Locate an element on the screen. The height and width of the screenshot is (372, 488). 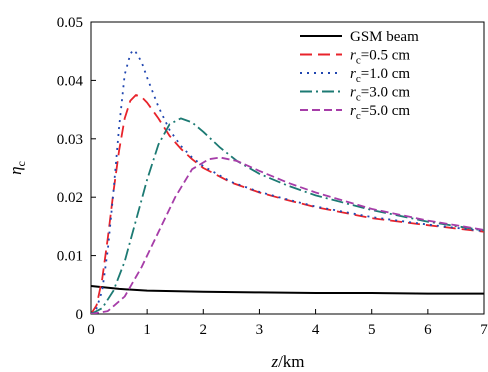
x-axis-label: z/km is located at coordinates (287, 361).